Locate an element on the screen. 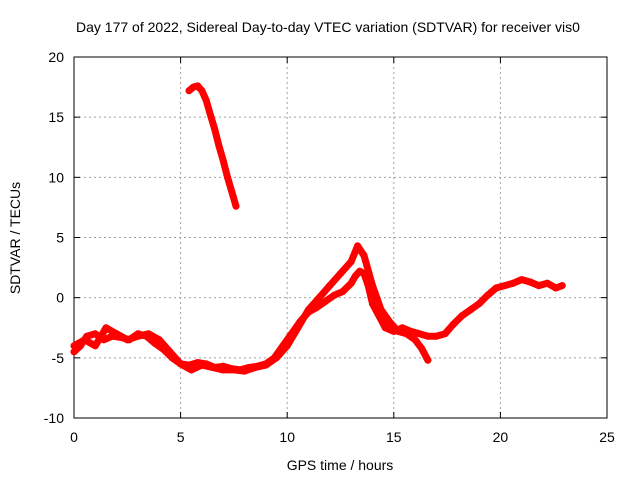 The image size is (640, 480). x-tick-label: 0 is located at coordinates (74, 437).